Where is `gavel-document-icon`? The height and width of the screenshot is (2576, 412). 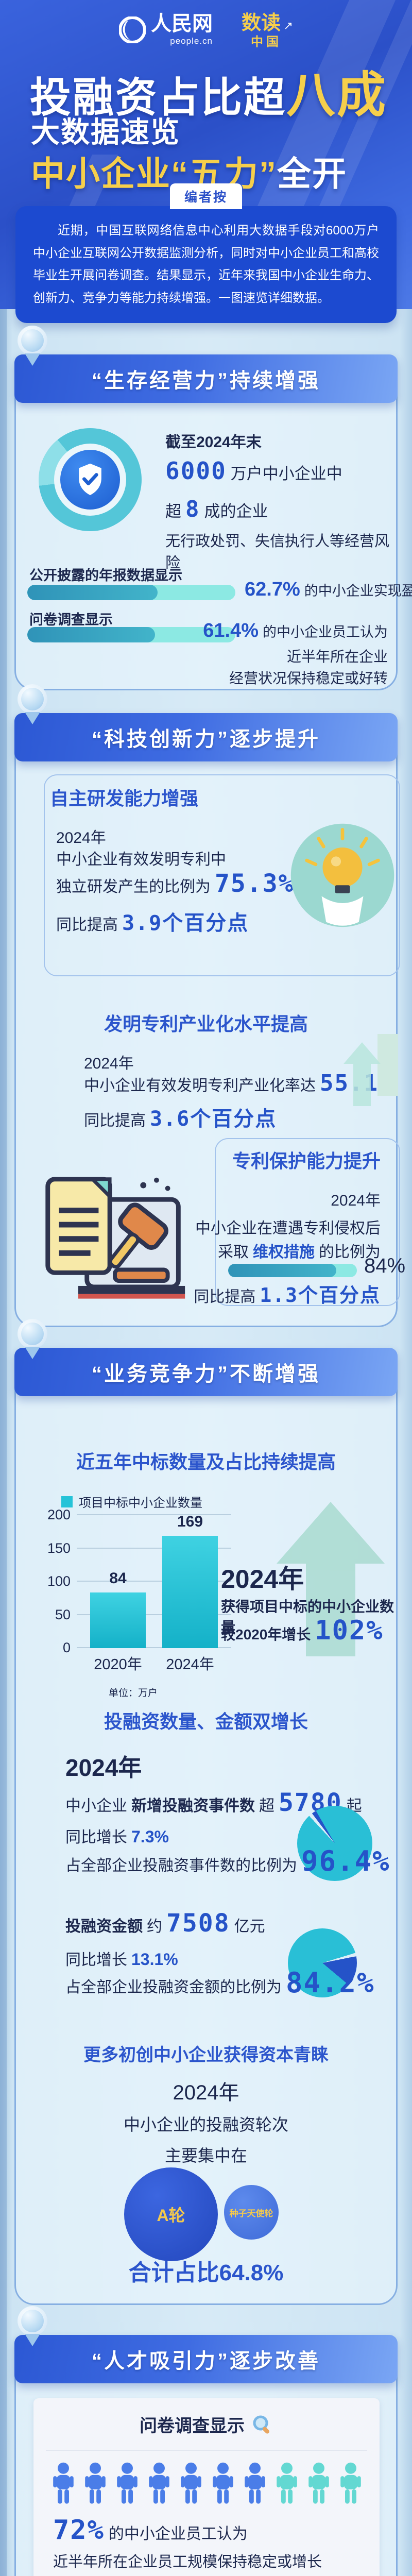 gavel-document-icon is located at coordinates (115, 1237).